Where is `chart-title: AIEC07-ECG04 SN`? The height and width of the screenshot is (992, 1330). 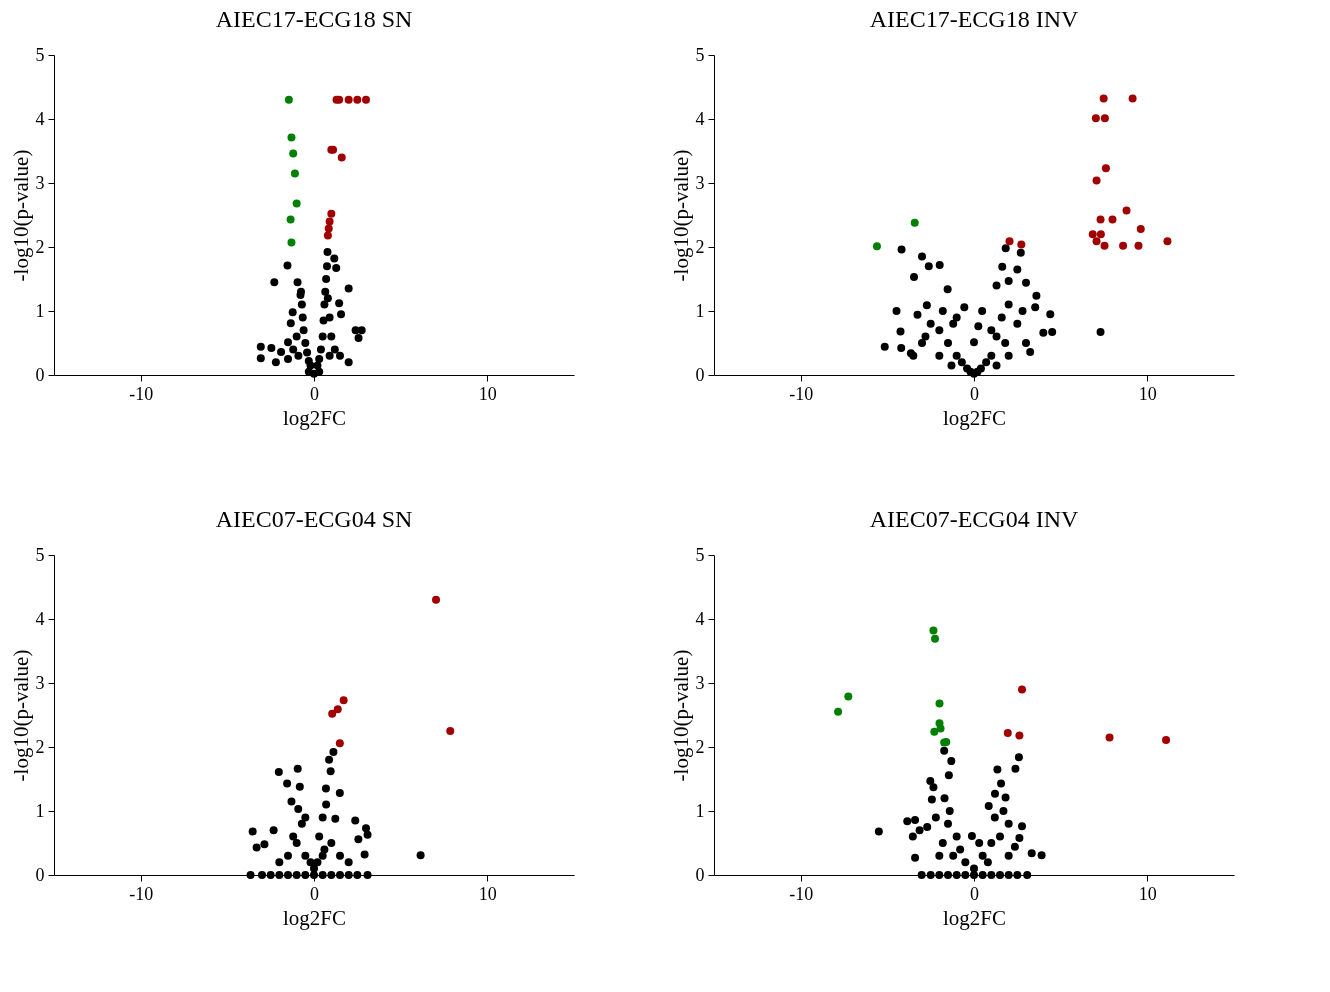 chart-title: AIEC07-ECG04 SN is located at coordinates (314, 519).